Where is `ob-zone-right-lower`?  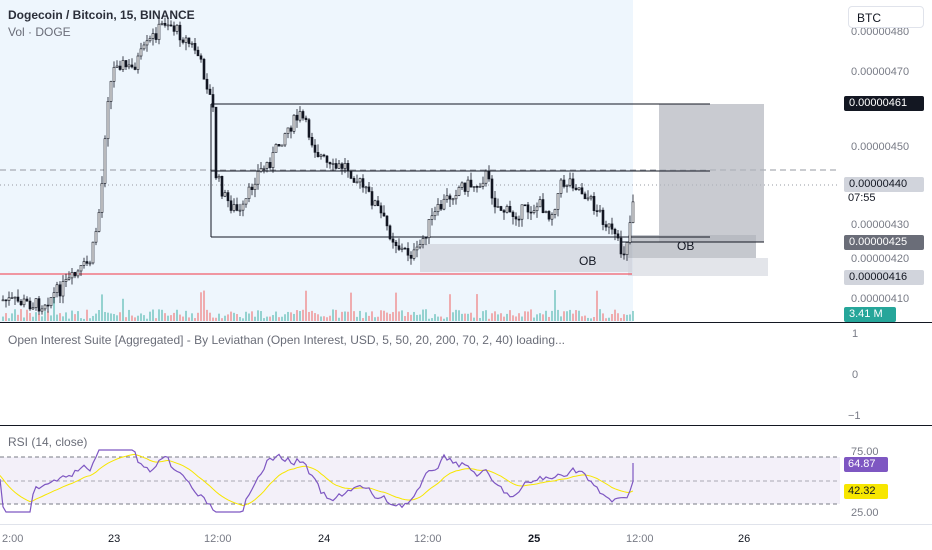 ob-zone-right-lower is located at coordinates (698, 267).